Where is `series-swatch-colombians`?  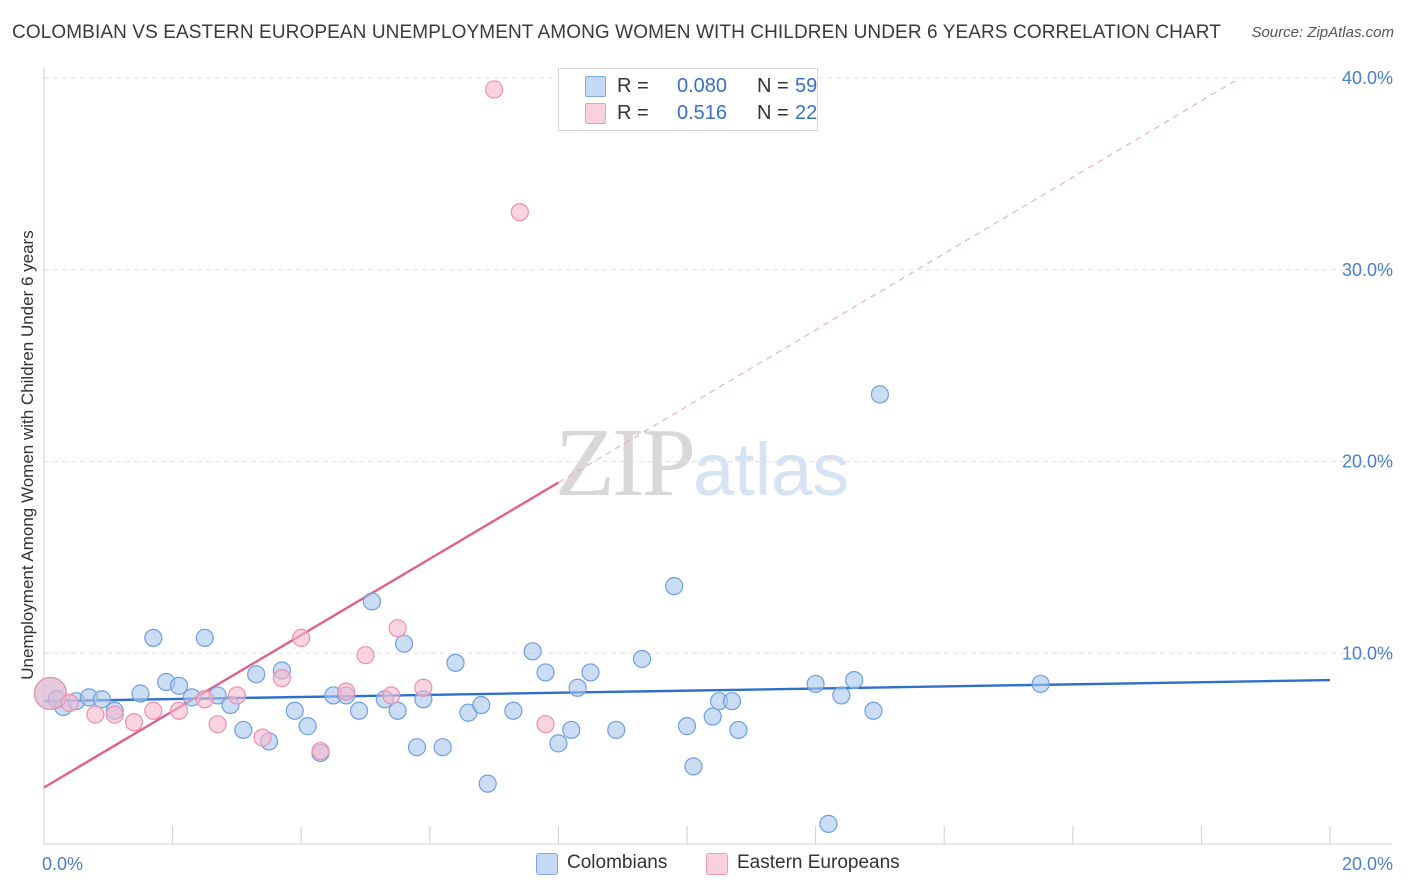
series-swatch-colombians is located at coordinates (547, 864).